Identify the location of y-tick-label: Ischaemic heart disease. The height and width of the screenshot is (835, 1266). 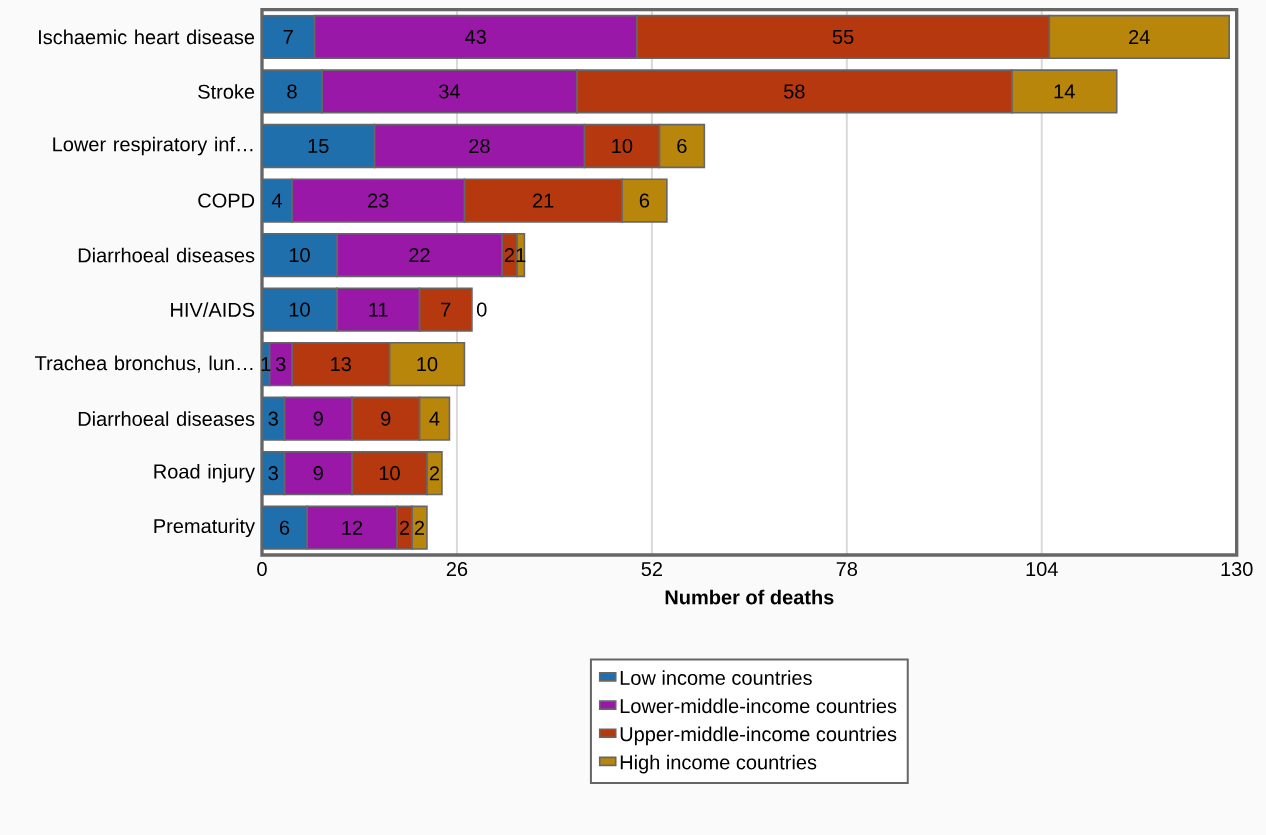
(147, 37).